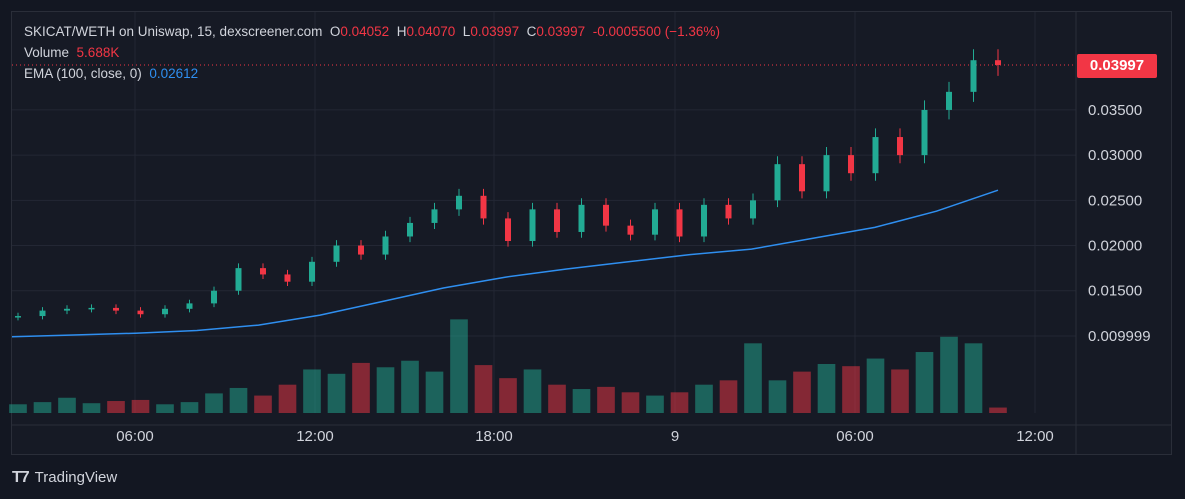 The image size is (1185, 499). What do you see at coordinates (98, 52) in the screenshot?
I see `volume-value: 5.688K` at bounding box center [98, 52].